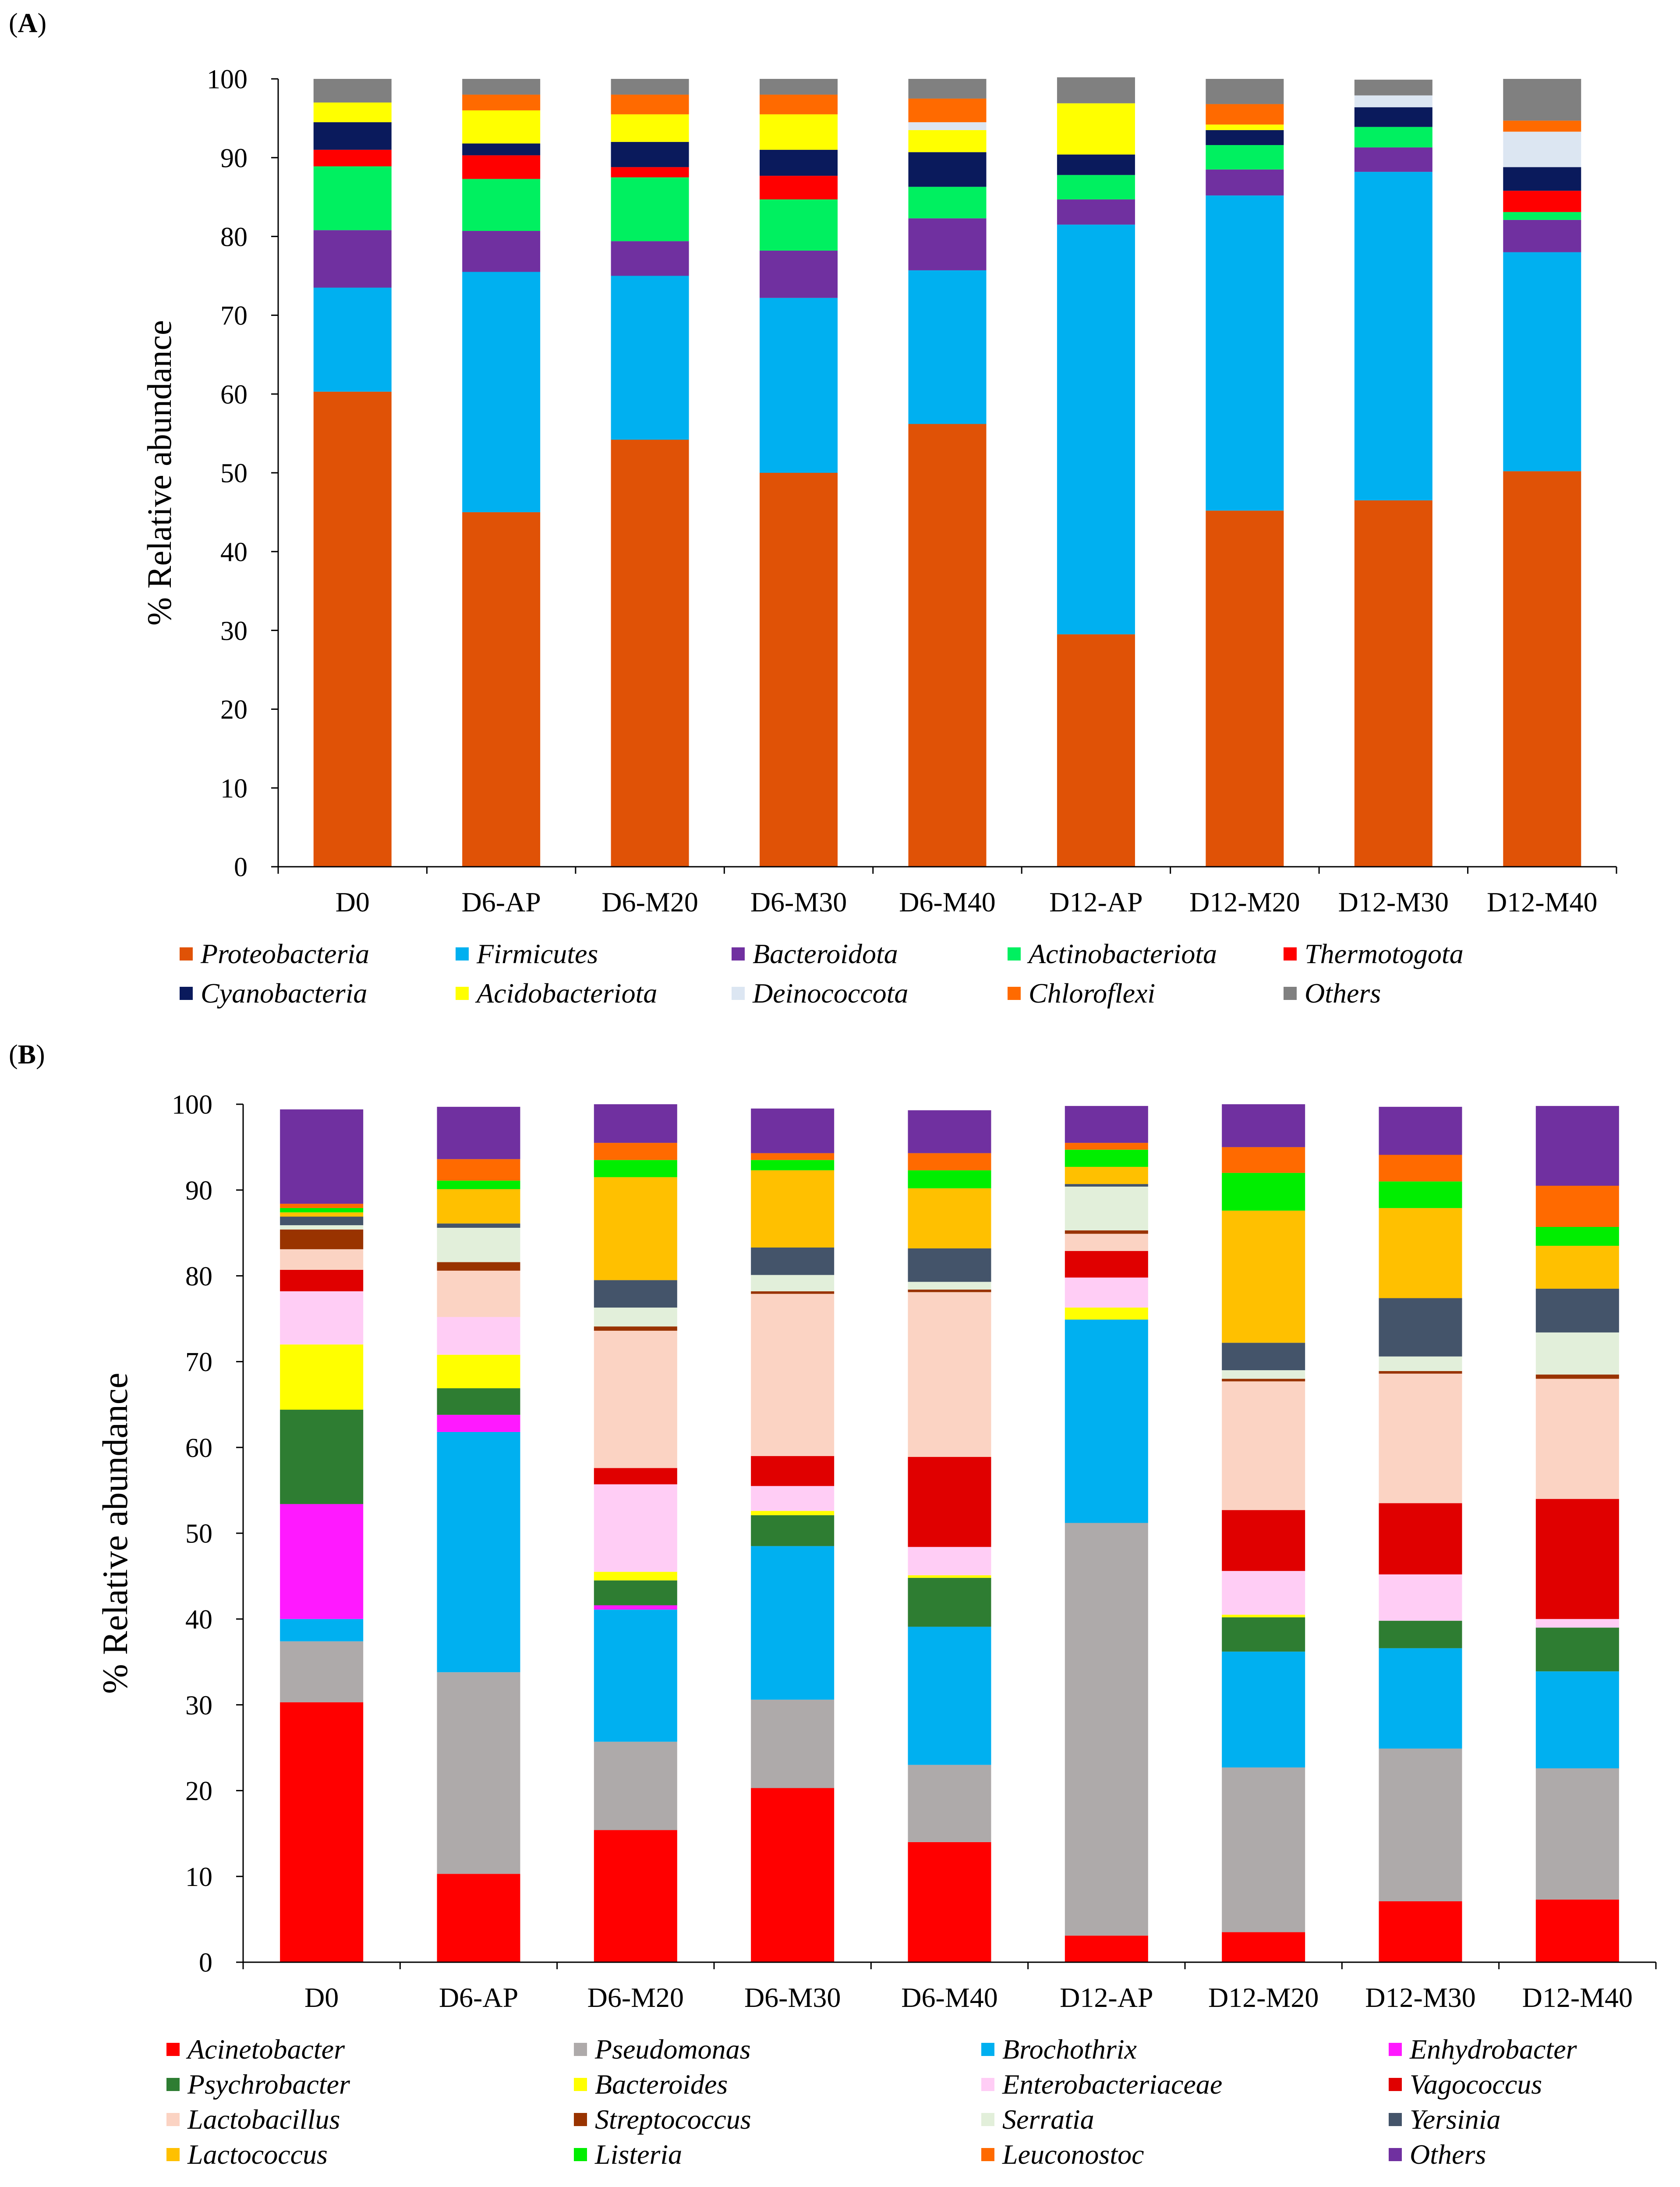 This screenshot has height=2187, width=1680. Describe the element at coordinates (1420, 1634) in the screenshot. I see `bar-segment-psychrobacter-d12-m30` at that location.